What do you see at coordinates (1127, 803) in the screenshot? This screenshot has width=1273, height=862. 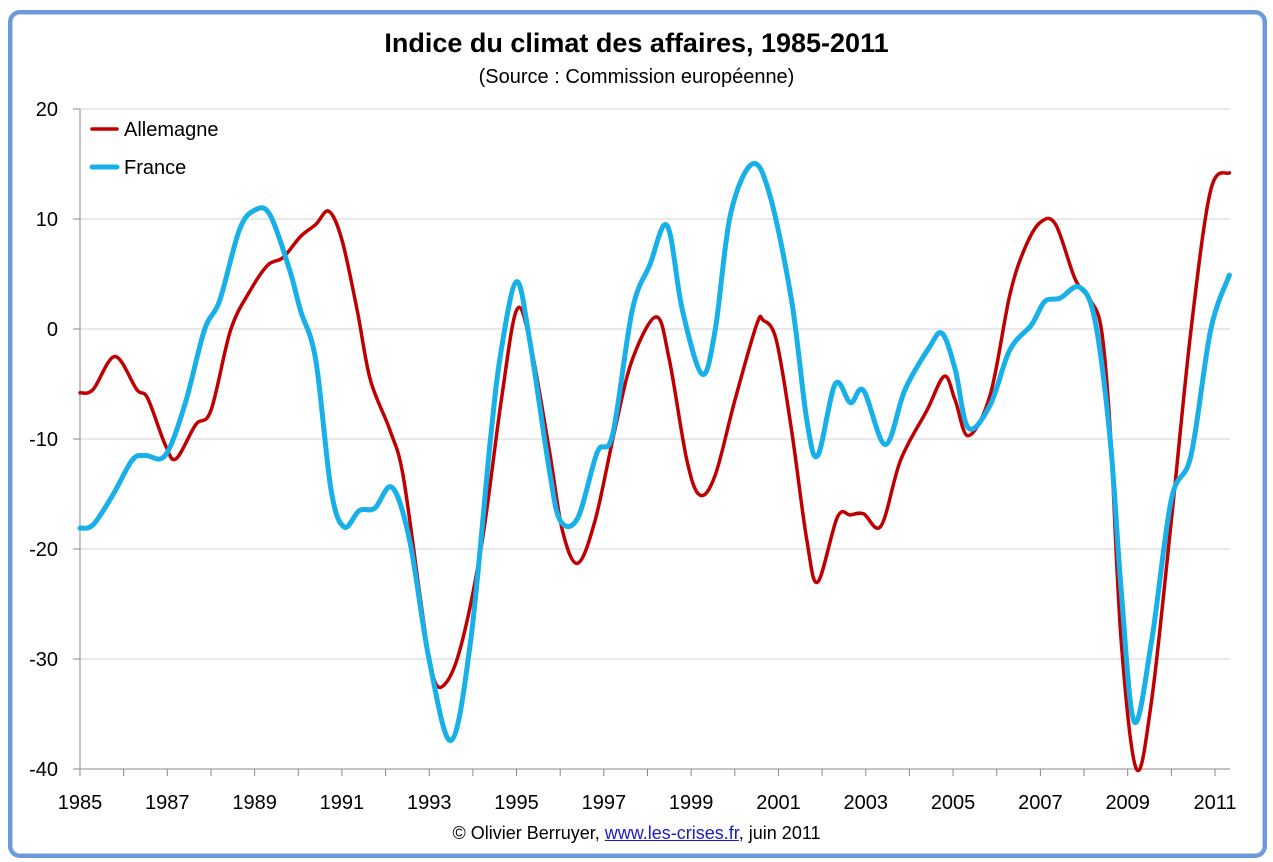 I see `x-tick-label: 2009` at bounding box center [1127, 803].